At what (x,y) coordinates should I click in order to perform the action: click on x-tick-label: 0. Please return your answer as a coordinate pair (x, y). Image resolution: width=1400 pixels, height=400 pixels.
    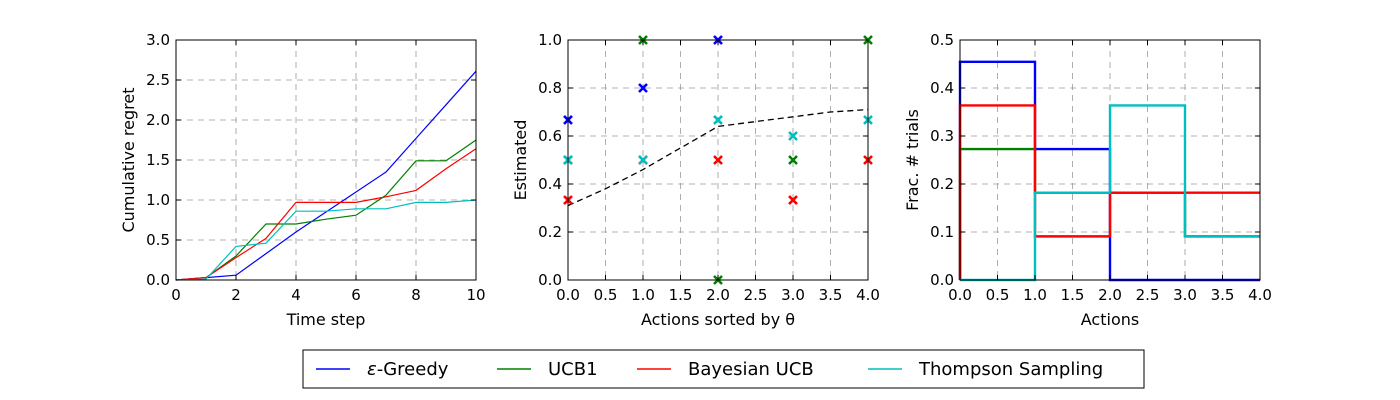
    Looking at the image, I should click on (176, 295).